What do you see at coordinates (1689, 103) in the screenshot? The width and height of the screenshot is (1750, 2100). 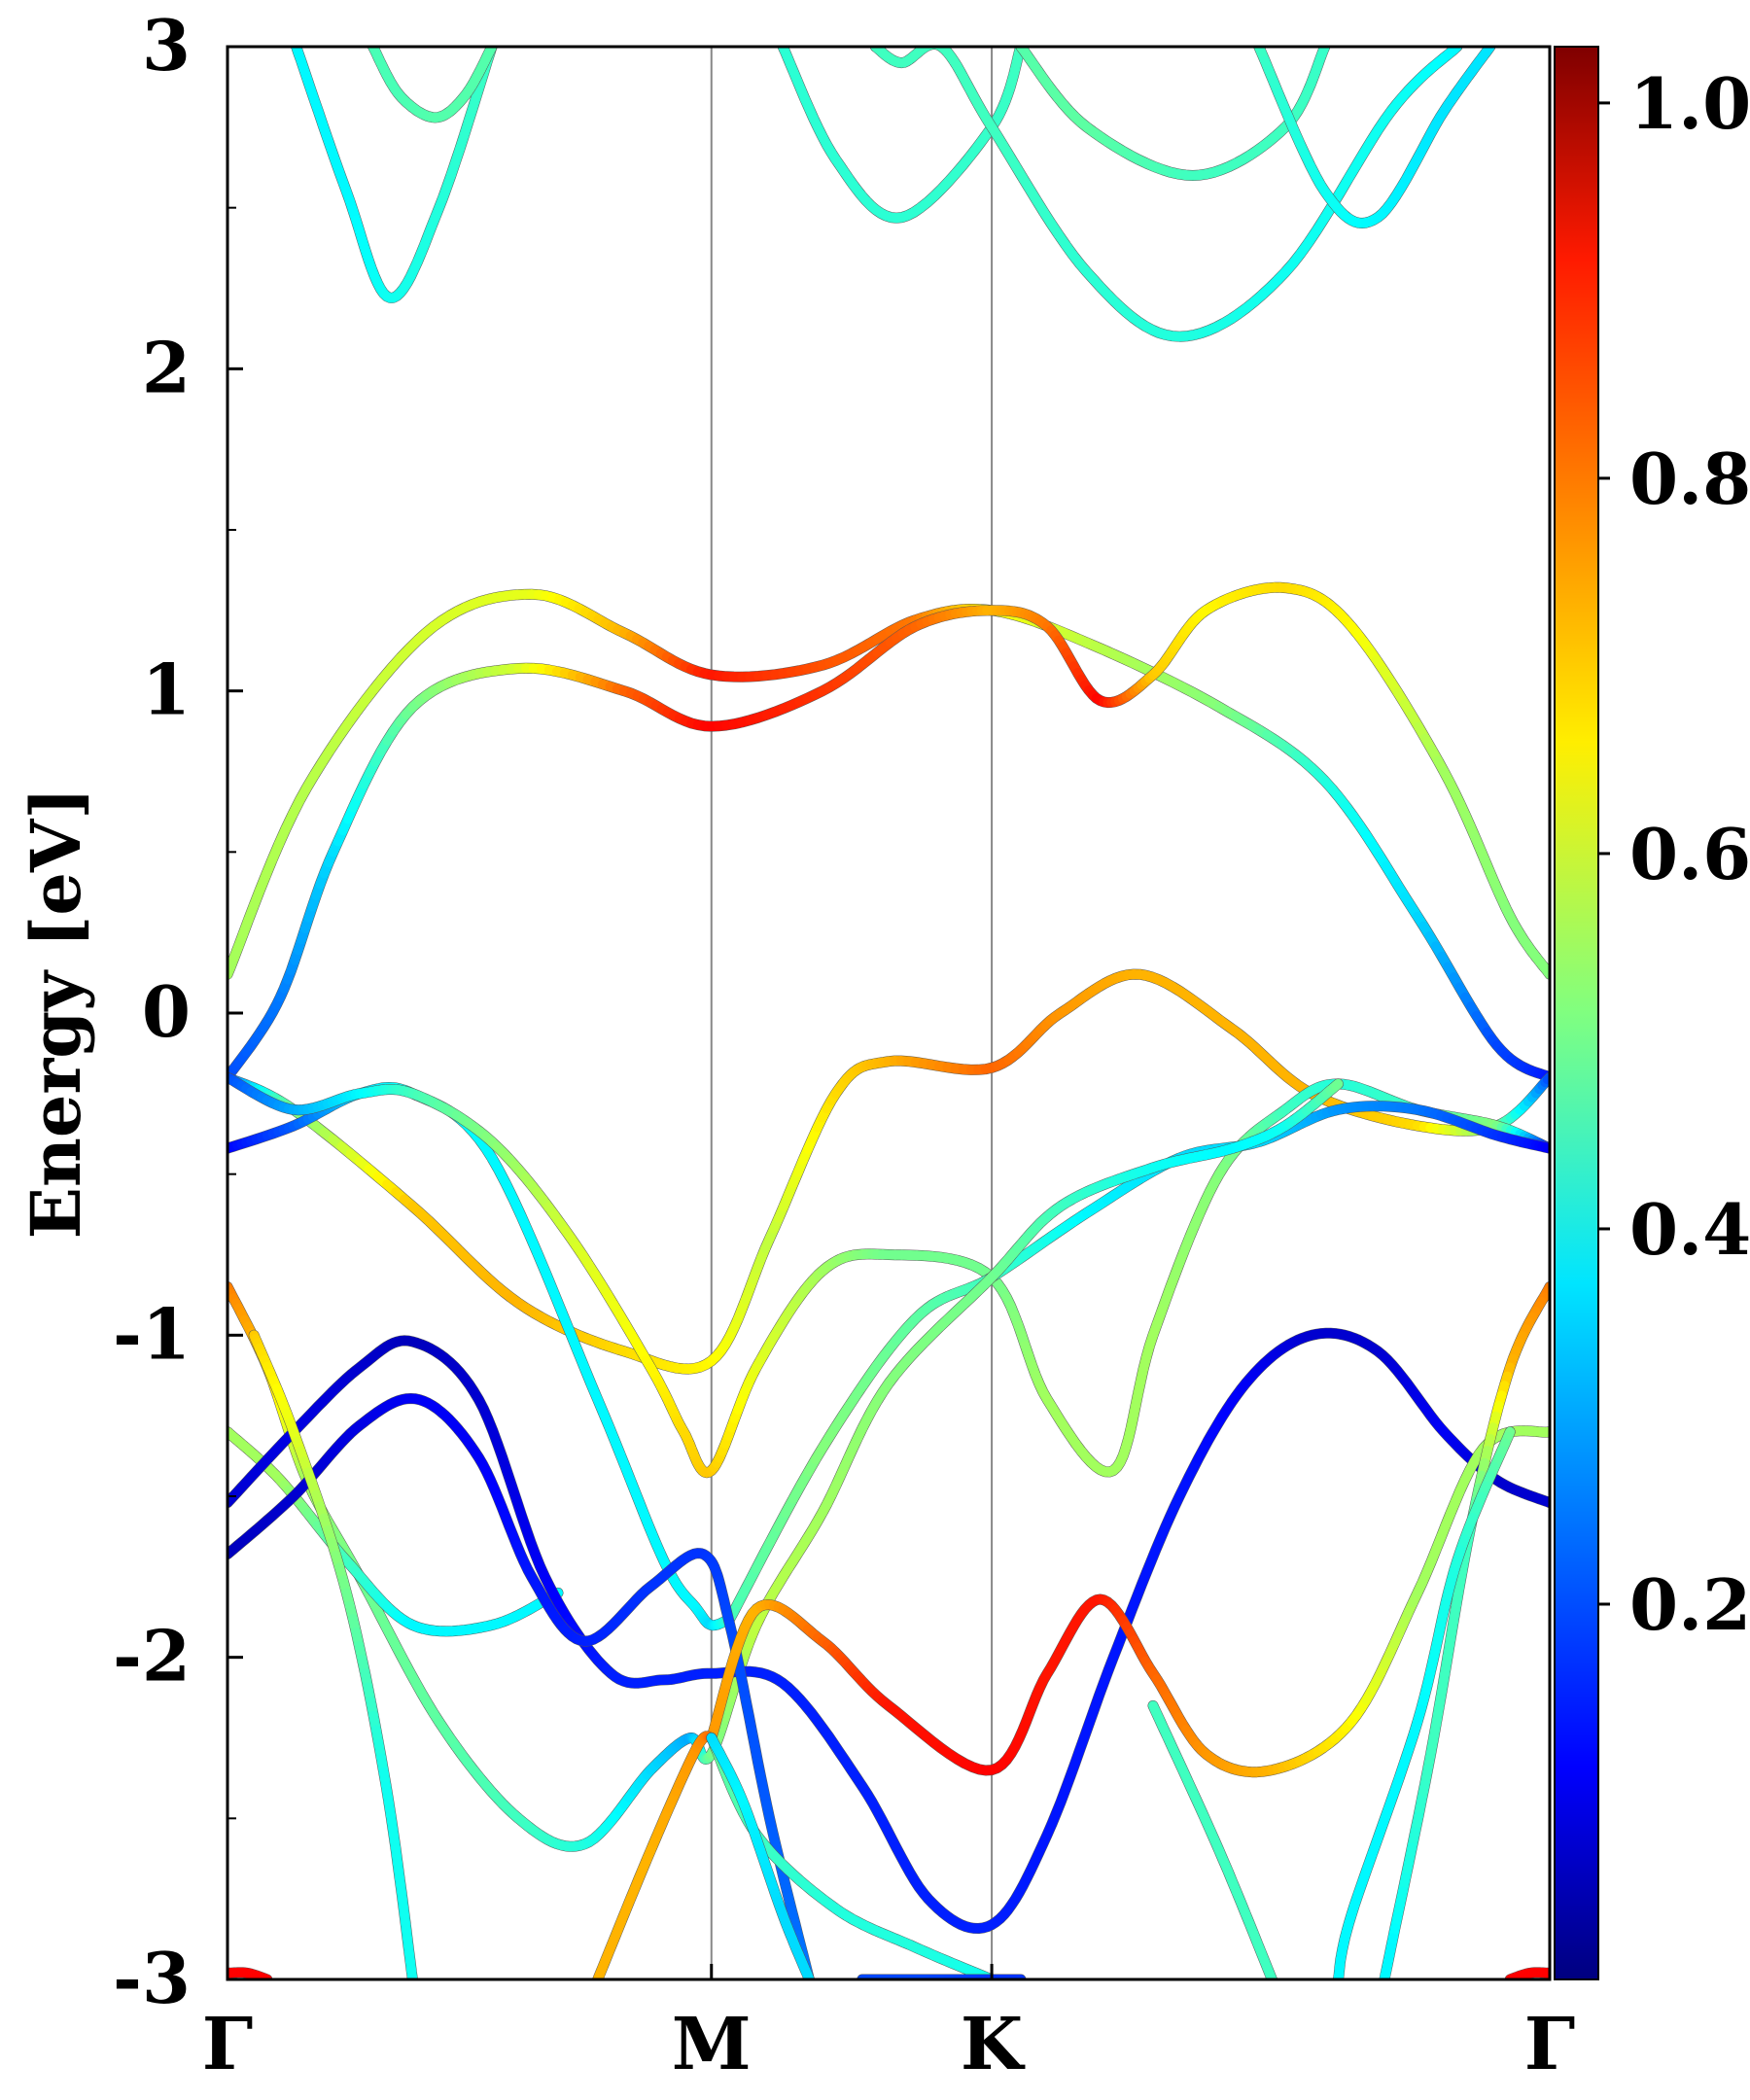 I see `colorbar-tick-label: 1.0` at bounding box center [1689, 103].